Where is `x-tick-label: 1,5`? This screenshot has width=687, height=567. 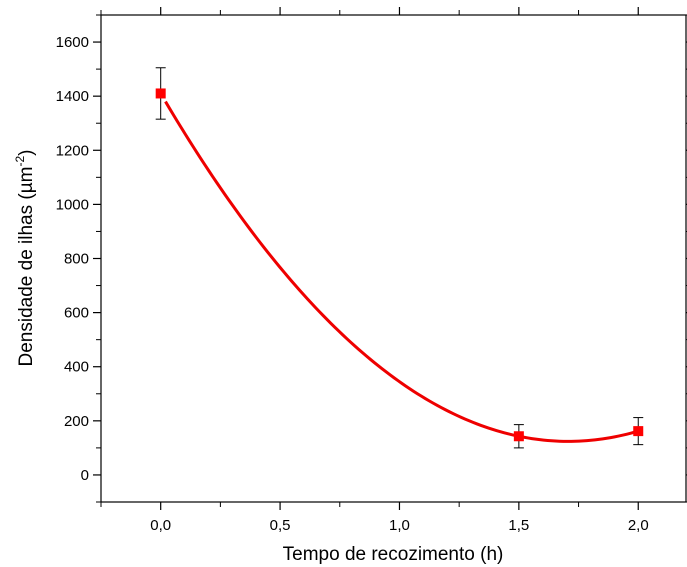
x-tick-label: 1,5 is located at coordinates (518, 525).